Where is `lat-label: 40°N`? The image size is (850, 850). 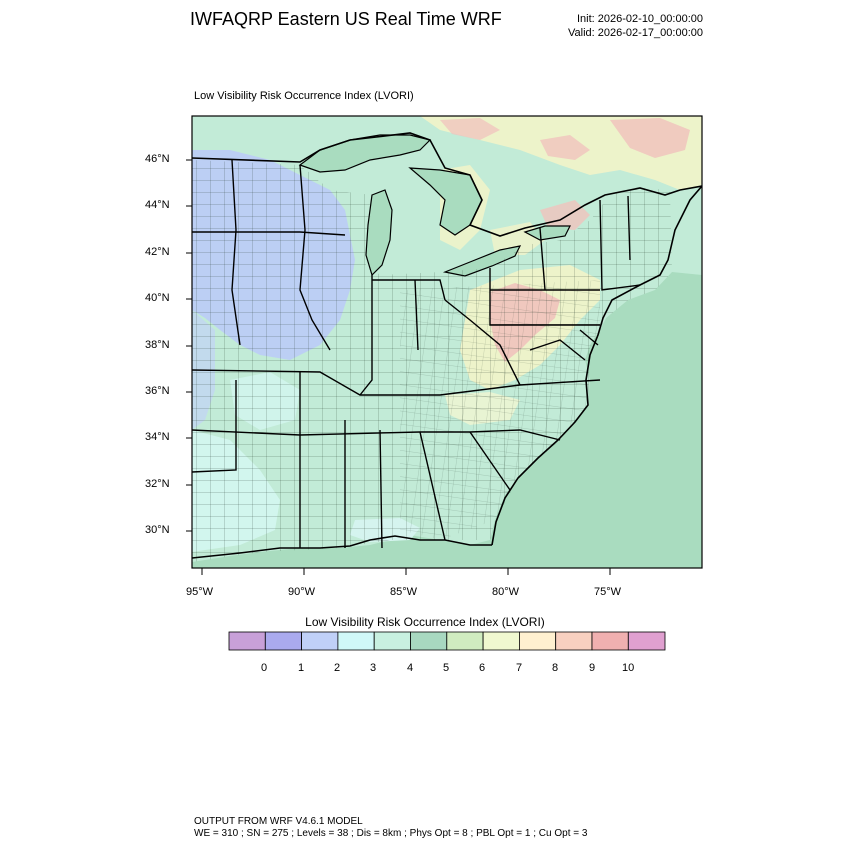 lat-label: 40°N is located at coordinates (157, 298).